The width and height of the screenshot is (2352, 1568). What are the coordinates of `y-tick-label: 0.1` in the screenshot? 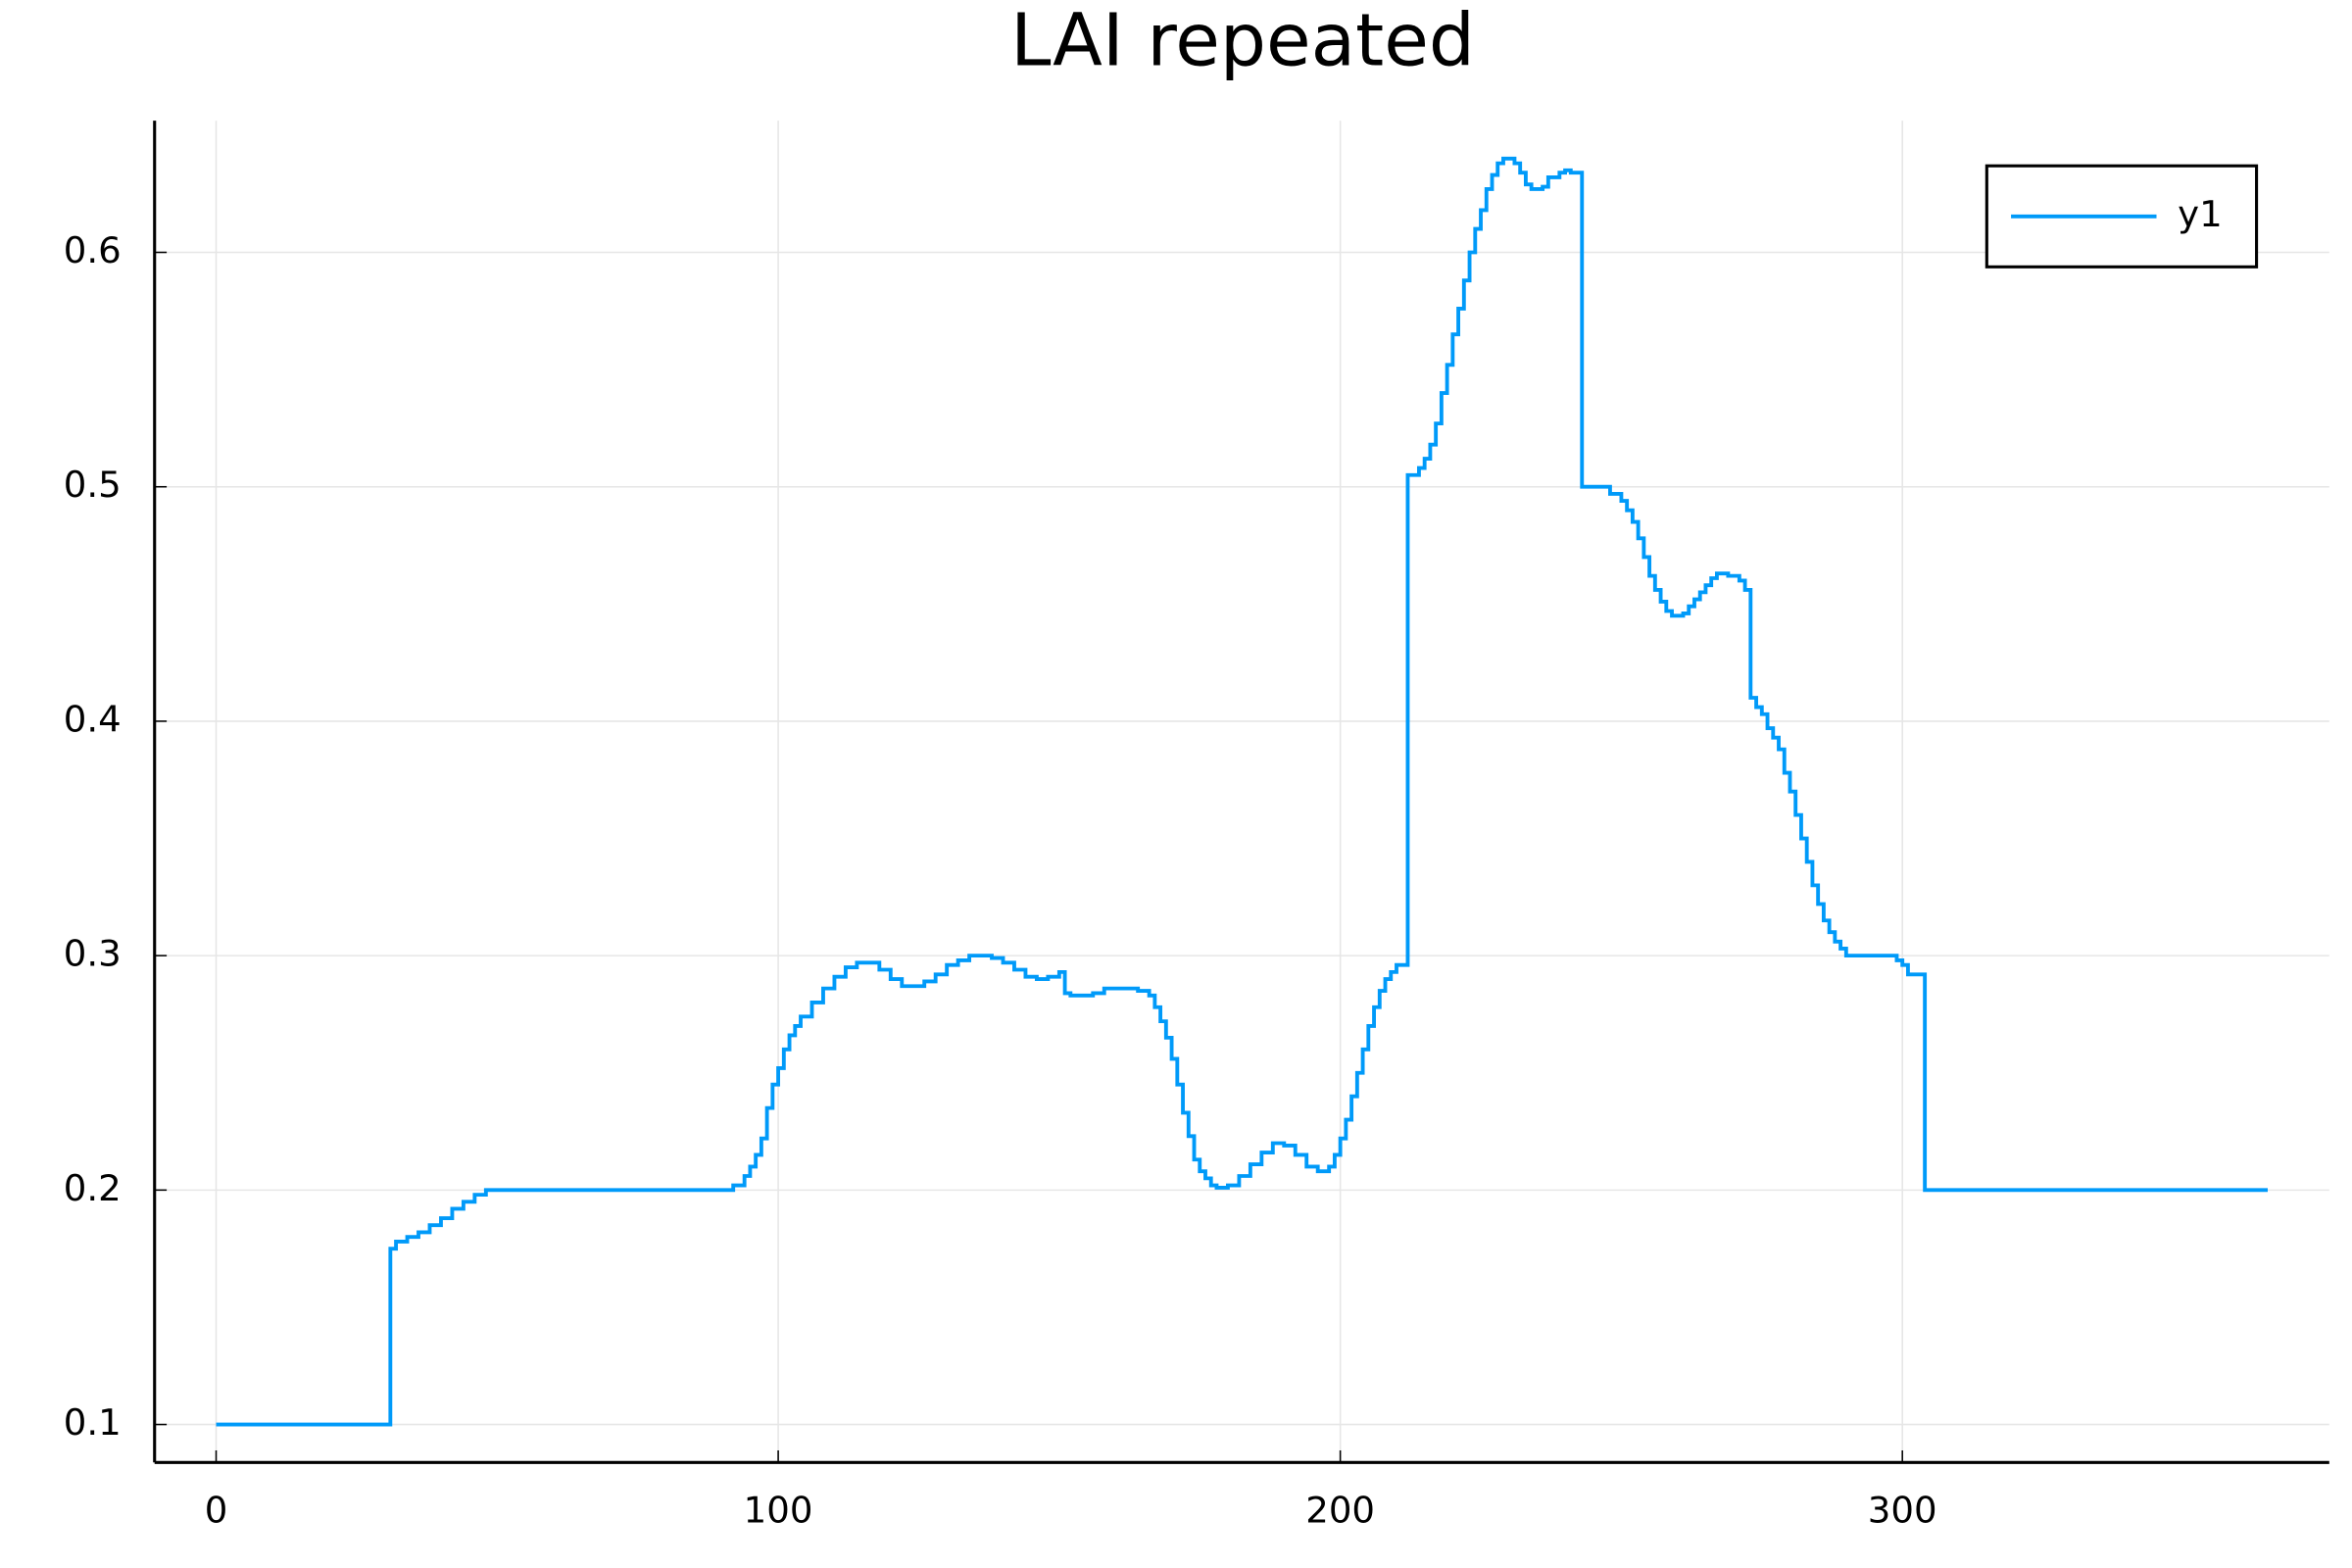 It's located at (93, 1422).